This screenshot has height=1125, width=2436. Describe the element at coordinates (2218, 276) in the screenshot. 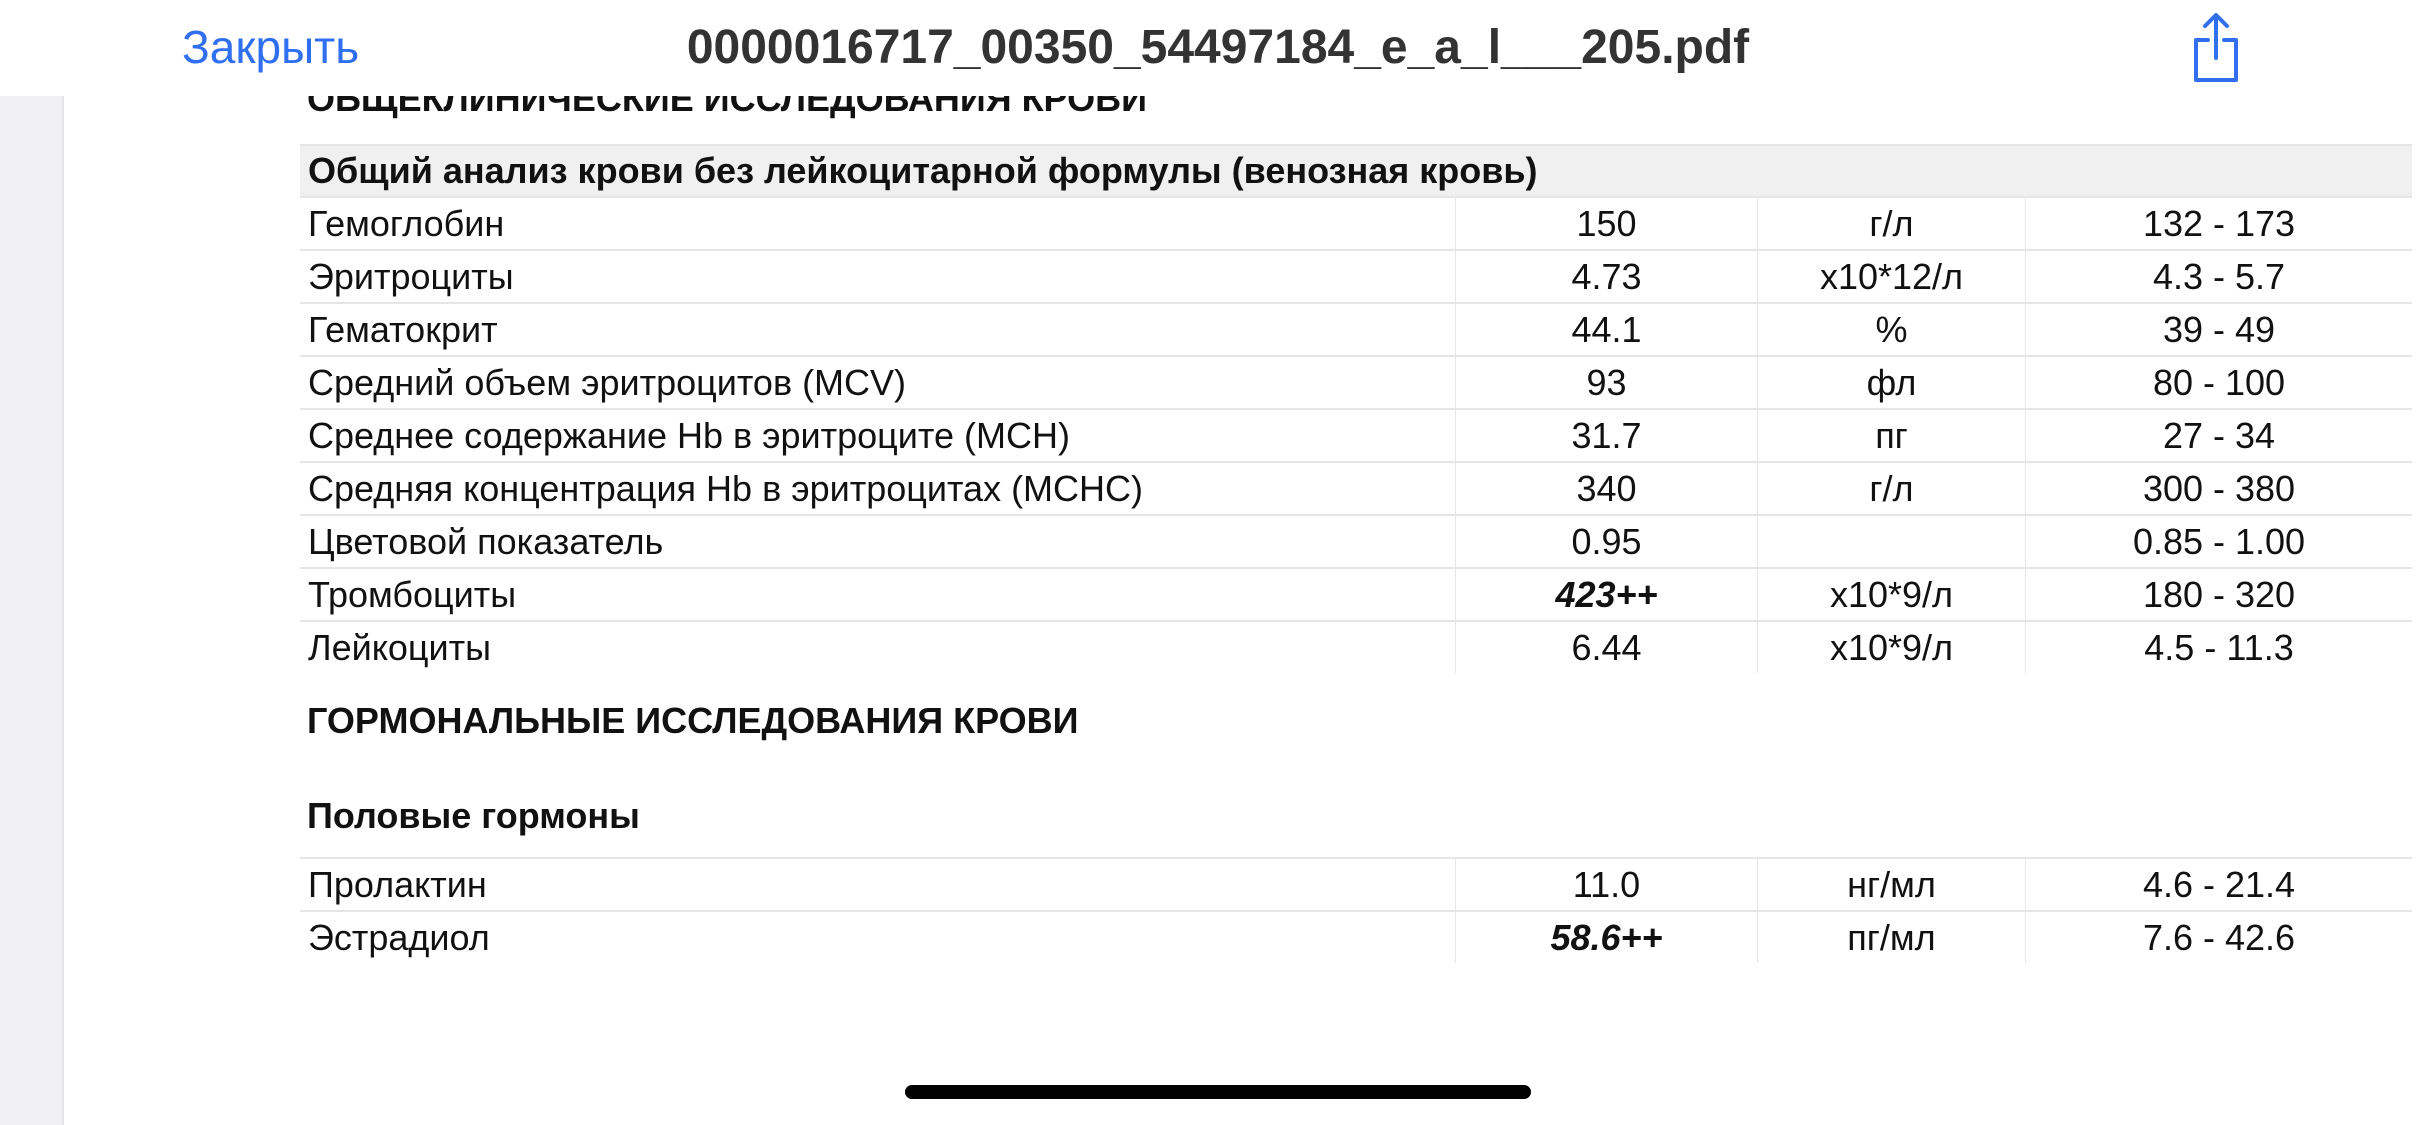

I see `reference-range: 4.3 - 5.7` at that location.